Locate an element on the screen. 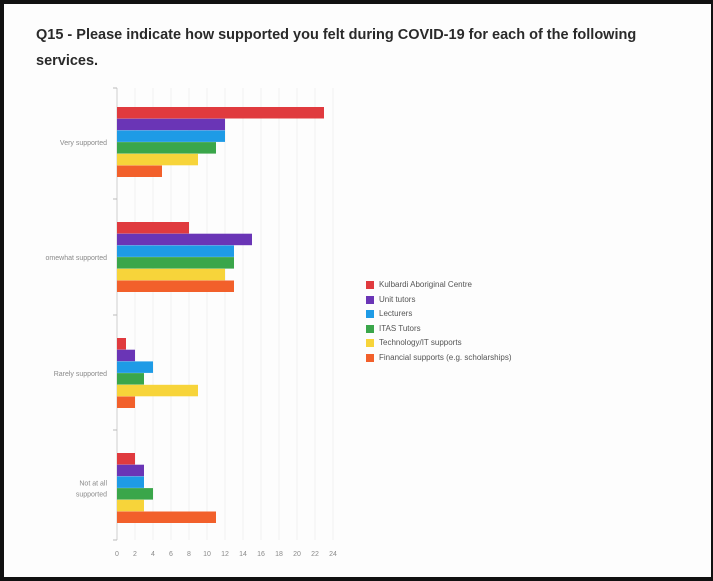 This screenshot has height=581, width=713. legend-item: ITAS Tutors is located at coordinates (439, 329).